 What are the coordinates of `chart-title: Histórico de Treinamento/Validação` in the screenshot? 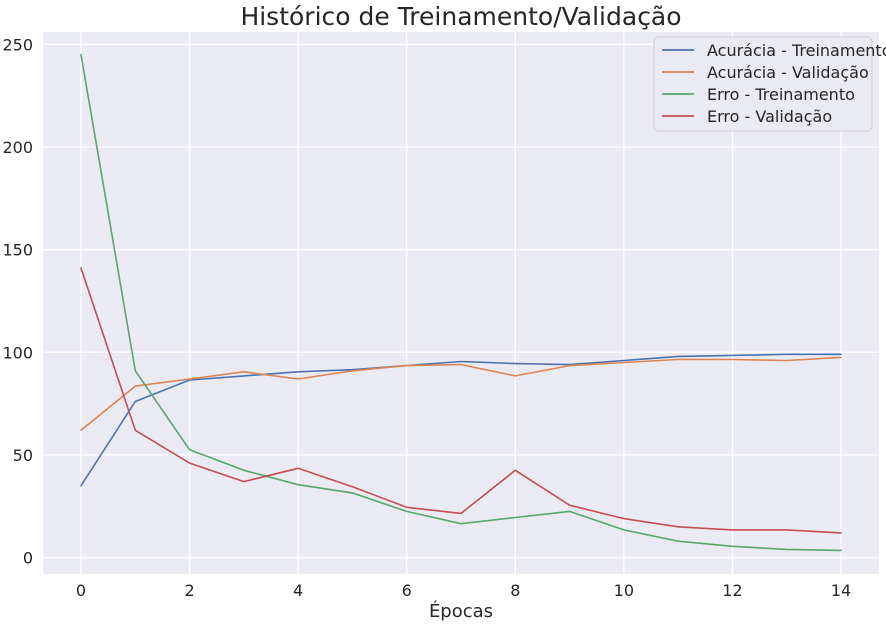 It's located at (460, 16).